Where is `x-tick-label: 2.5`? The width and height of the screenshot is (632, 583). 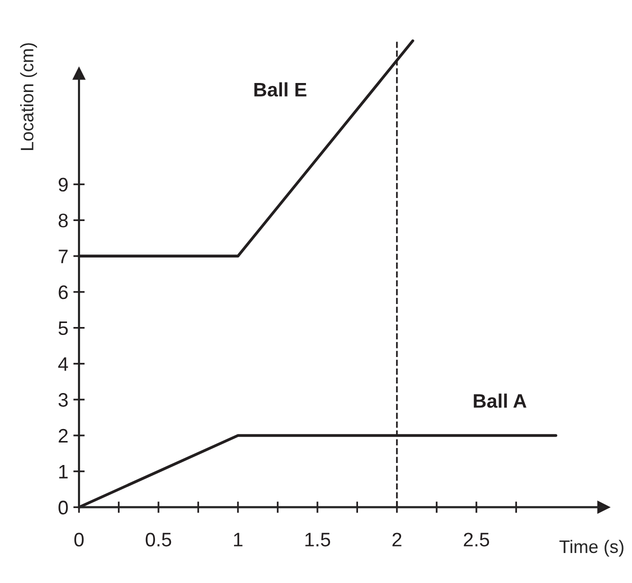 x-tick-label: 2.5 is located at coordinates (477, 539).